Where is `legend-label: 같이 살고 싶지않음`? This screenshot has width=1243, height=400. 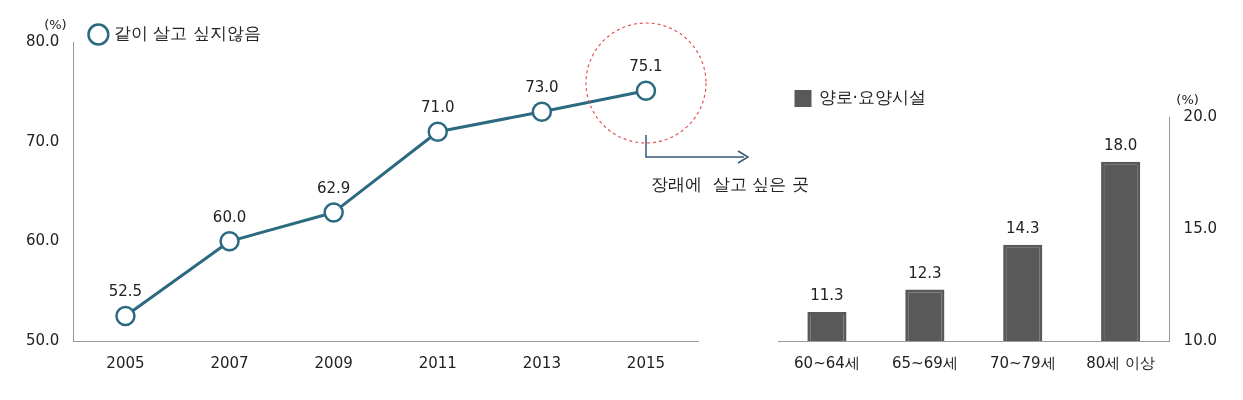 legend-label: 같이 살고 싶지않음 is located at coordinates (187, 32).